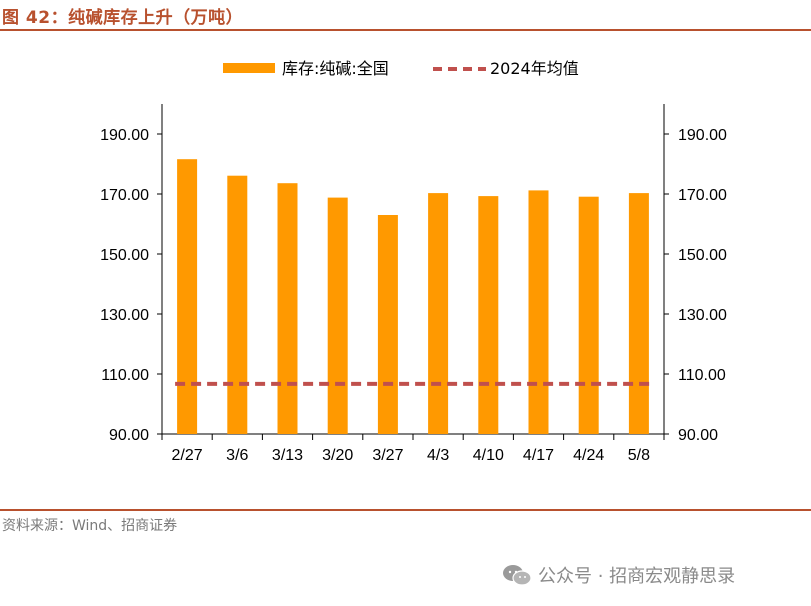 The width and height of the screenshot is (811, 606). I want to click on bottom-divider, so click(405, 510).